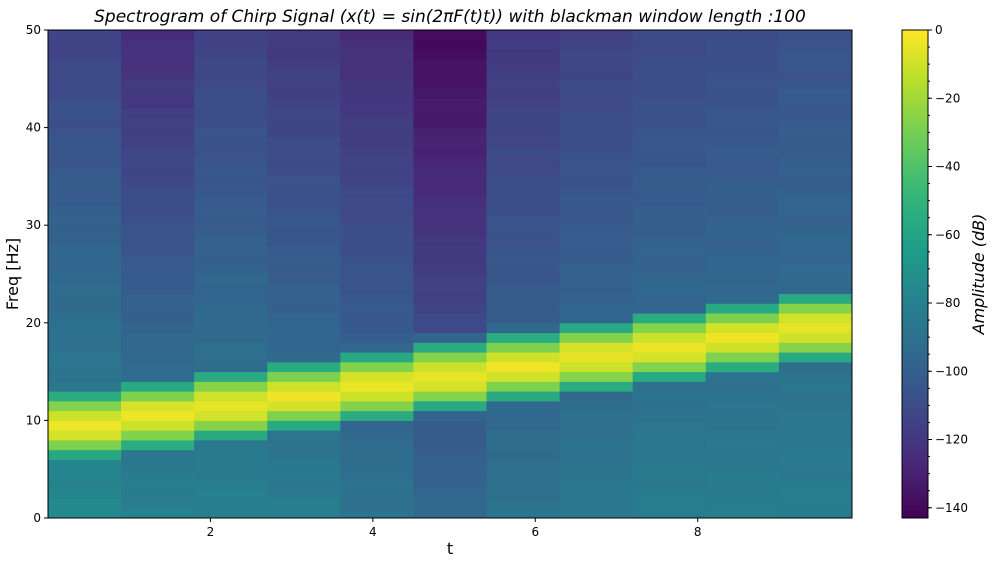 The height and width of the screenshot is (564, 996). Describe the element at coordinates (33, 323) in the screenshot. I see `y-tick-label: 20` at that location.